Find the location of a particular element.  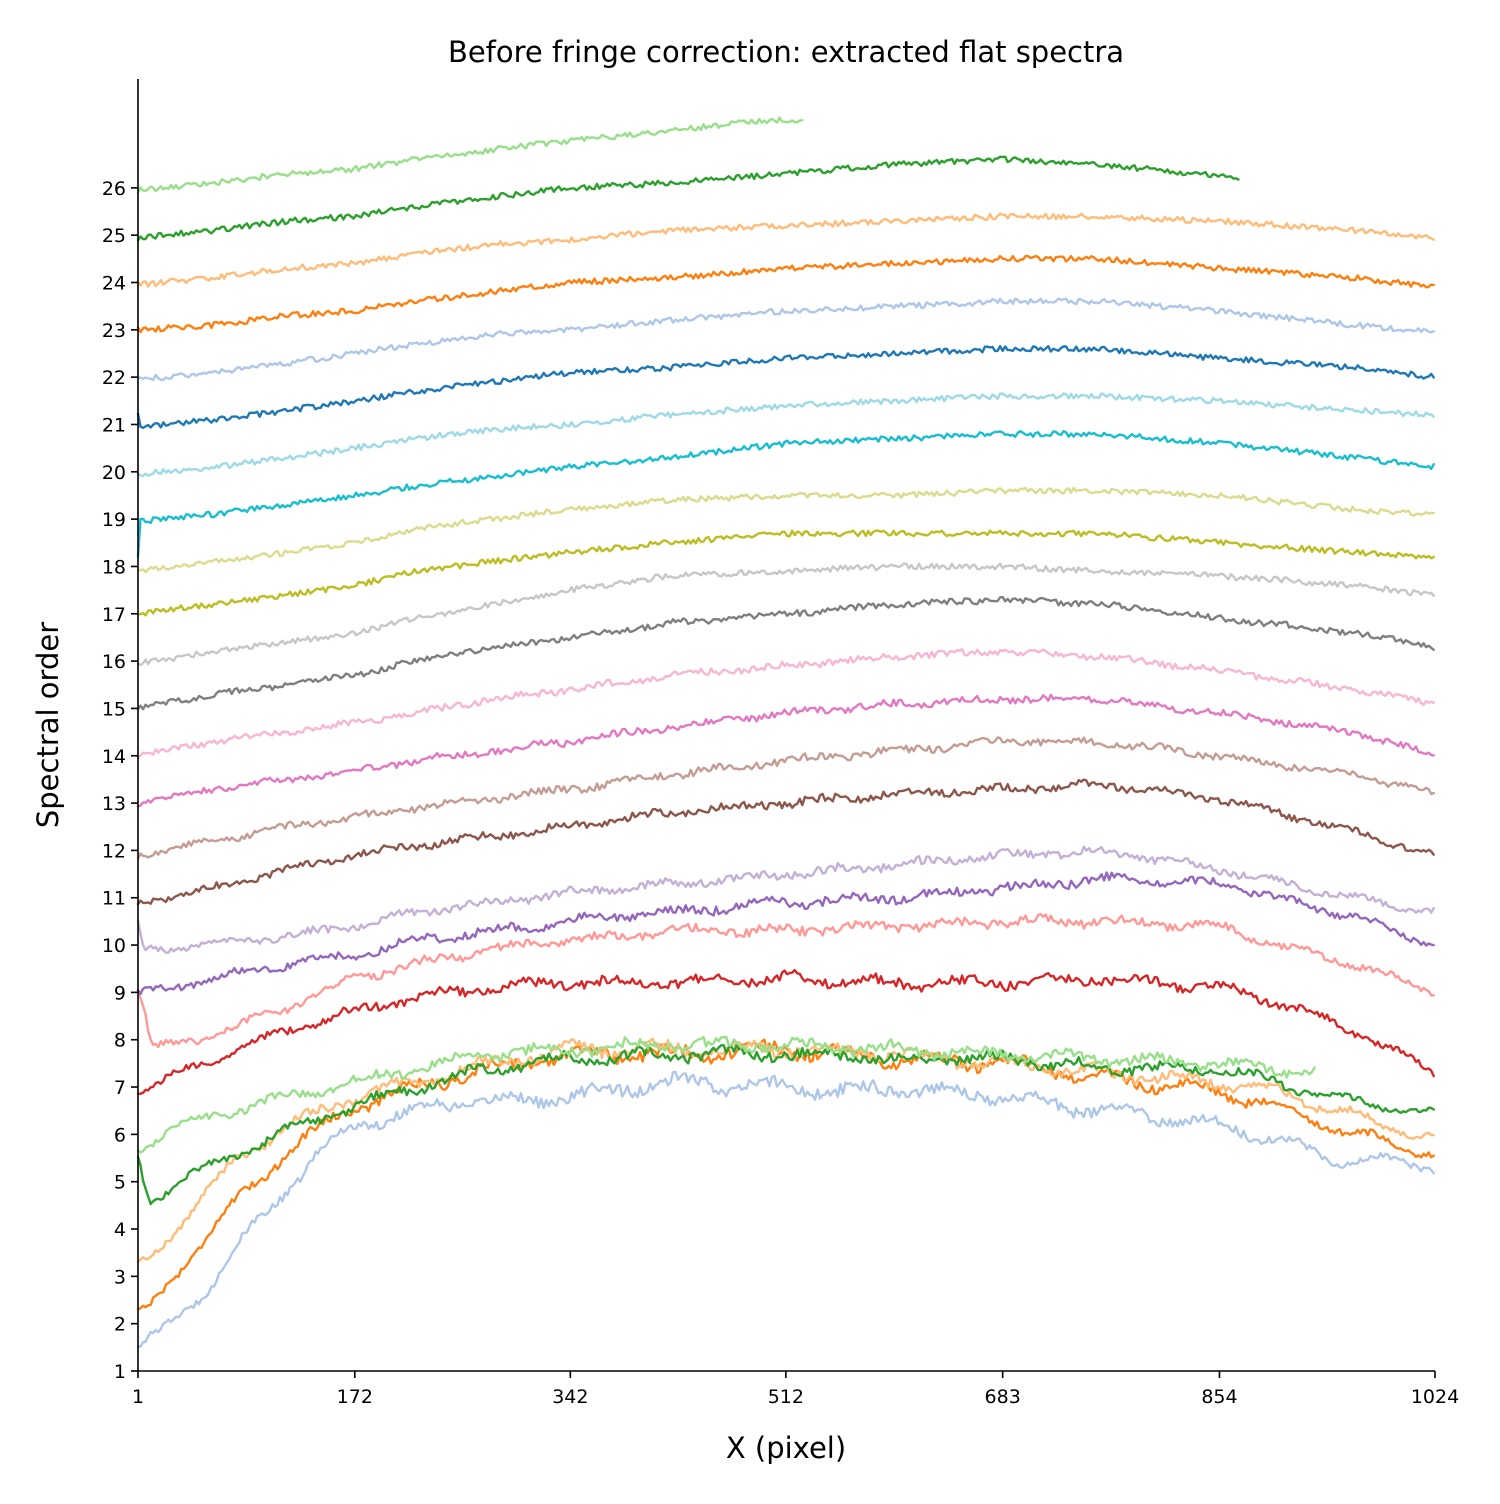

y-tick-label: 11 is located at coordinates (114, 899).